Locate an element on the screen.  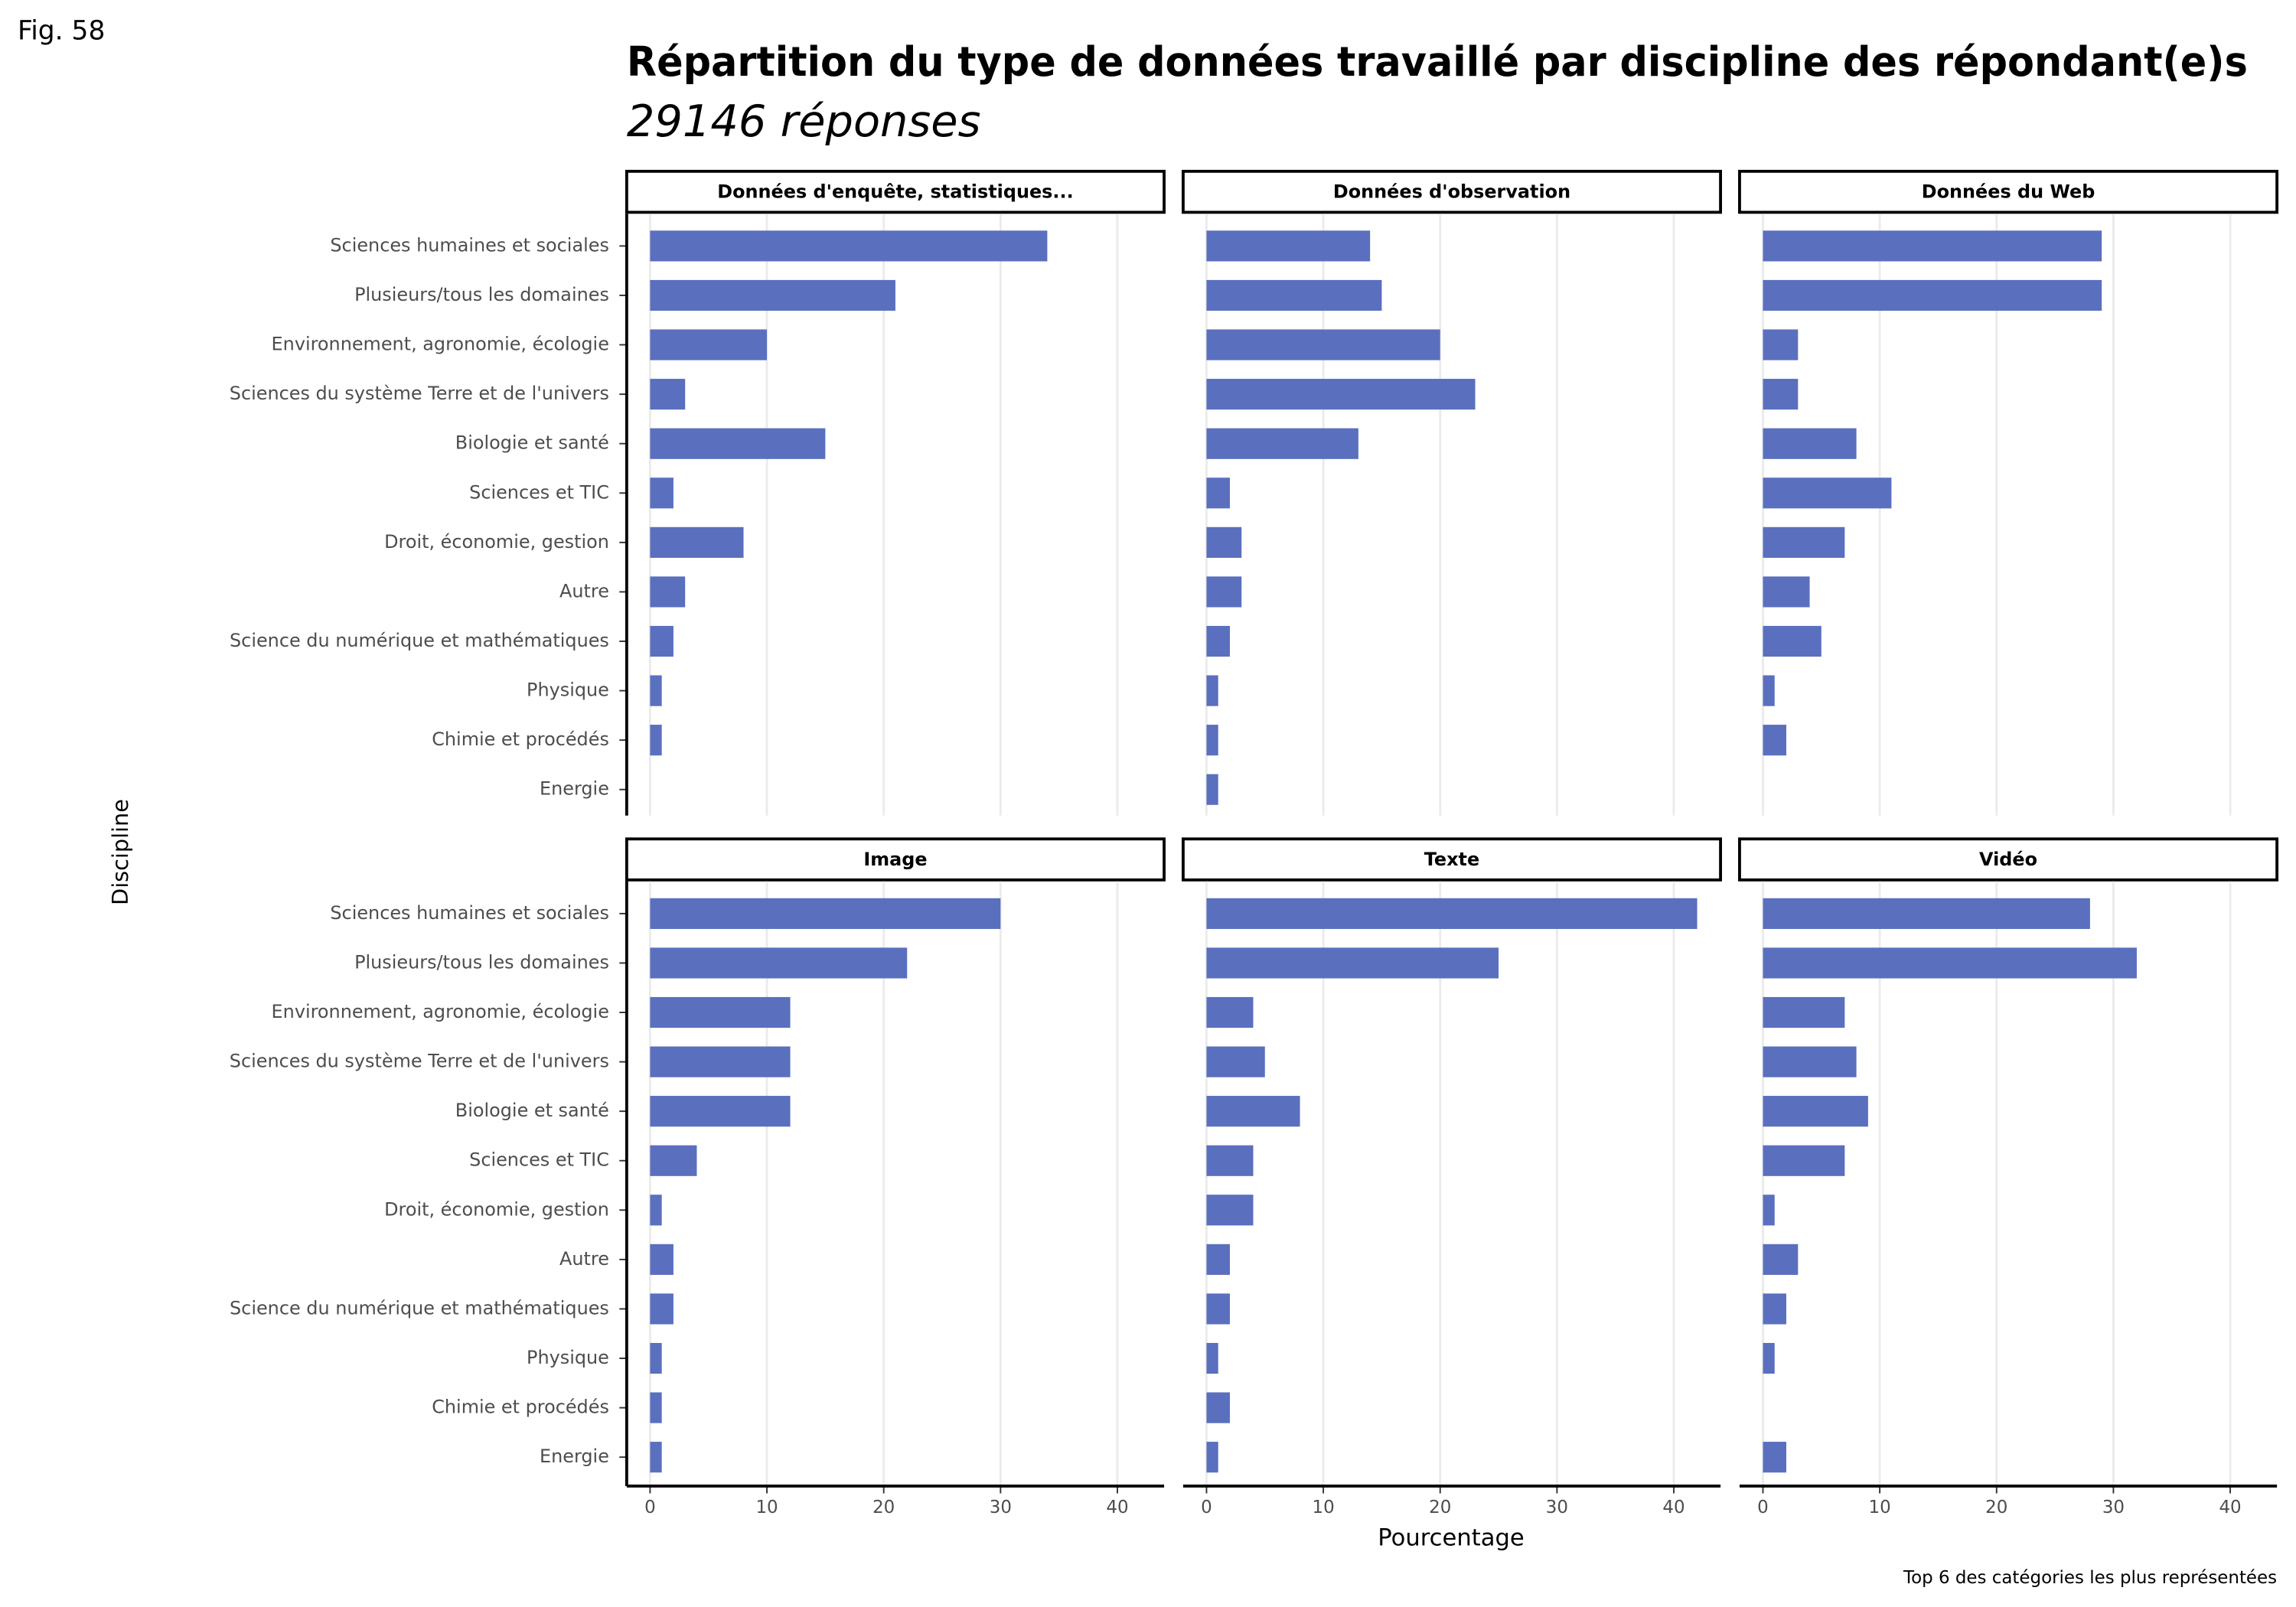
y-tick-label: Environnement, agronomie, écologie is located at coordinates (440, 344).